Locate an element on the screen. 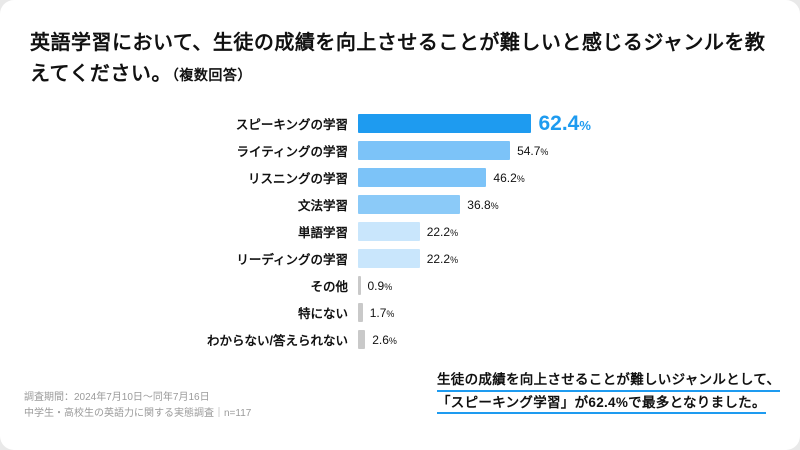  bar-row: リーディングの学習 22.2% is located at coordinates (400, 258).